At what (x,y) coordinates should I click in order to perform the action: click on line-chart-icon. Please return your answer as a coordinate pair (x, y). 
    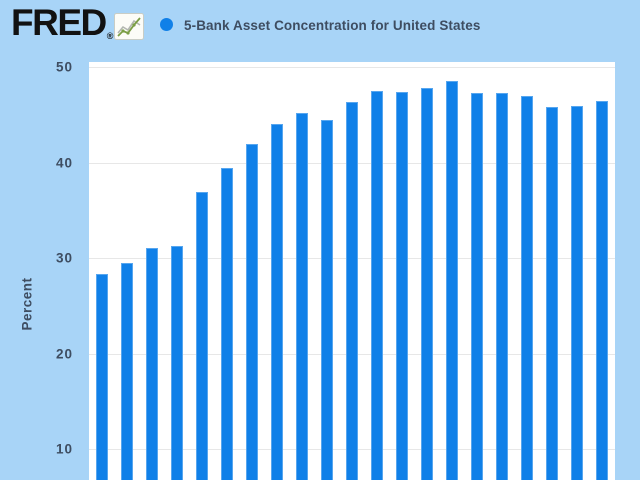
    Looking at the image, I should click on (129, 26).